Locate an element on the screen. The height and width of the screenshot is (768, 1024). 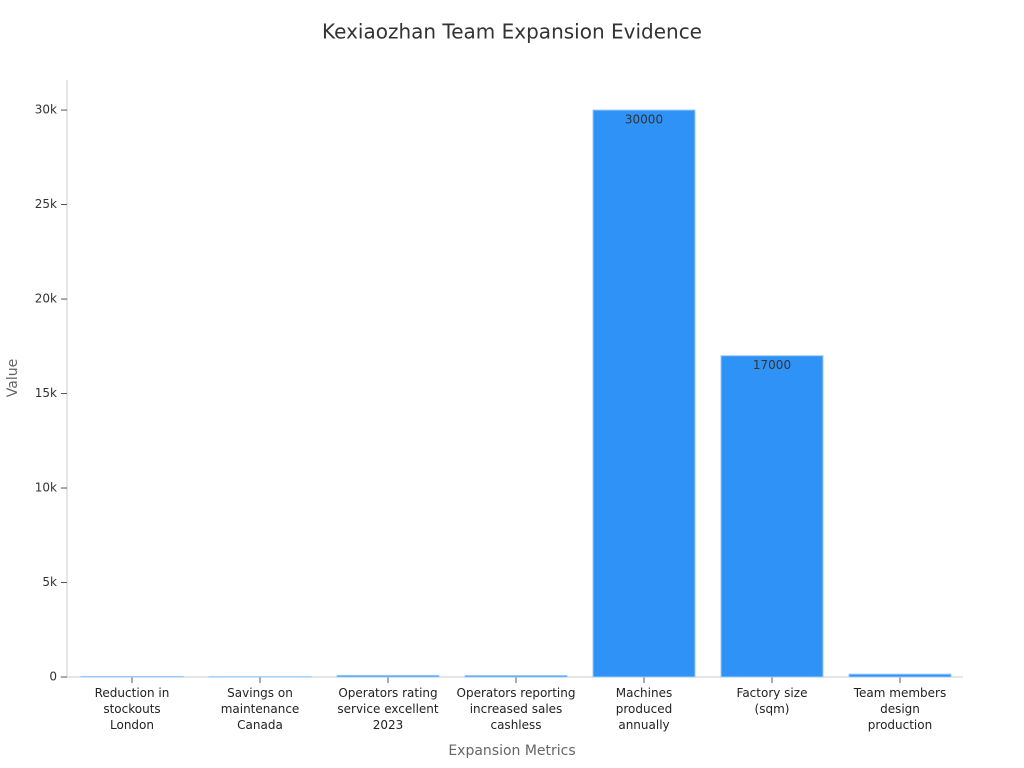
x-axis-title: Expansion Metrics is located at coordinates (511, 751).